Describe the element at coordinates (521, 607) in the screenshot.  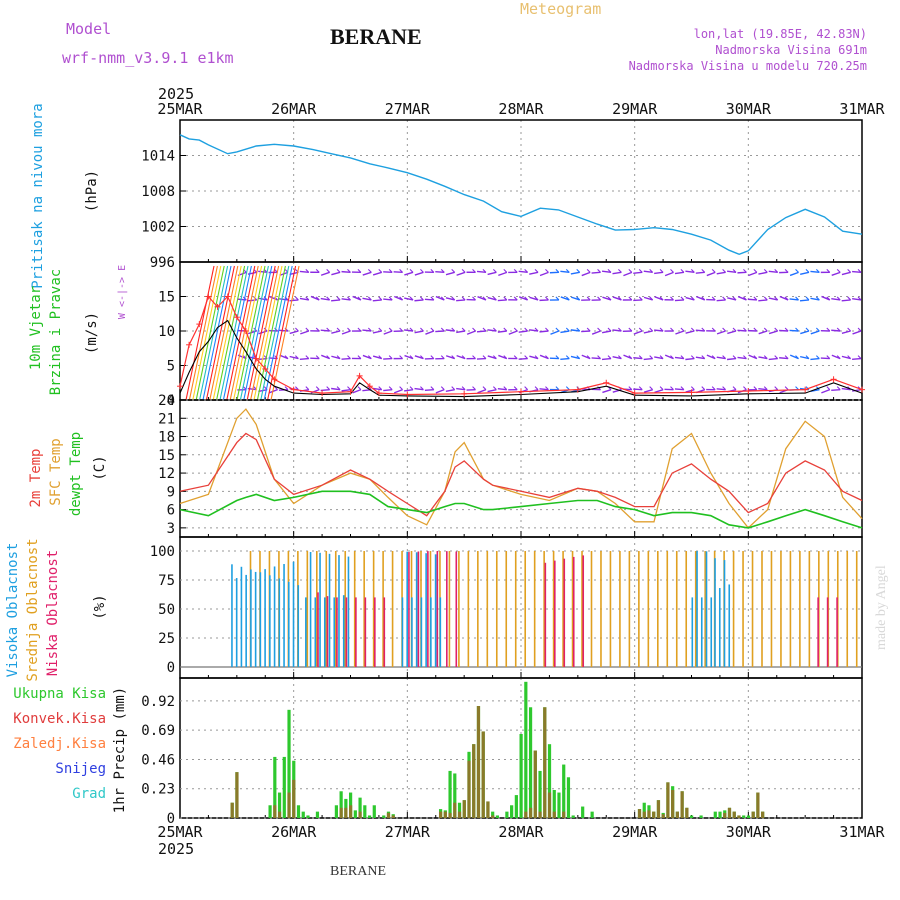
I see `panel-frame` at that location.